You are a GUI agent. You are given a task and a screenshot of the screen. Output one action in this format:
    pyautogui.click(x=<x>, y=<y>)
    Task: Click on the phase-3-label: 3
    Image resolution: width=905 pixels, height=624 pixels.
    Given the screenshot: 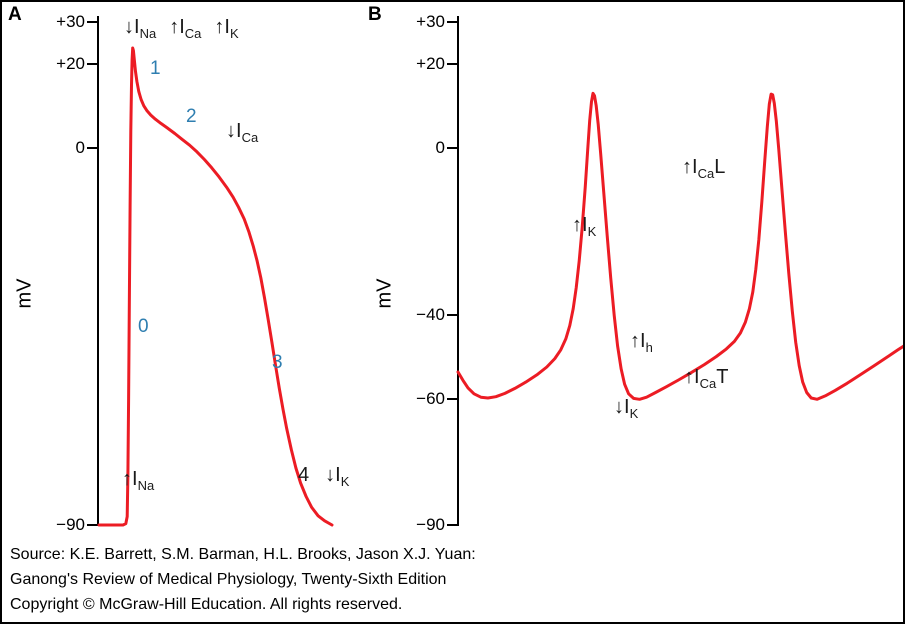 What is the action you would take?
    pyautogui.click(x=277, y=362)
    